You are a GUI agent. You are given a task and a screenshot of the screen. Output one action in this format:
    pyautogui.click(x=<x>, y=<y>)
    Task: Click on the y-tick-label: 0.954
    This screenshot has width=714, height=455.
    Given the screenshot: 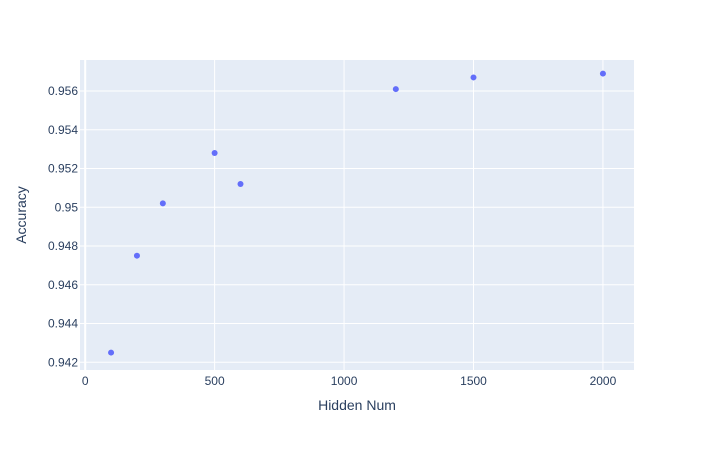 What is the action you would take?
    pyautogui.click(x=63, y=130)
    